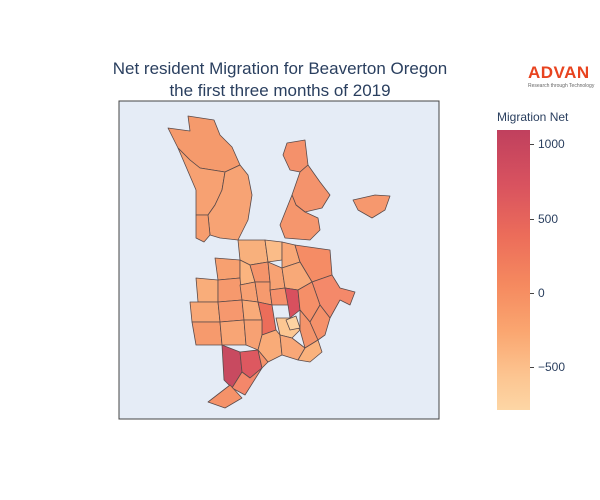  Describe the element at coordinates (559, 72) in the screenshot. I see `logo-wordmark: ADVAN` at that location.